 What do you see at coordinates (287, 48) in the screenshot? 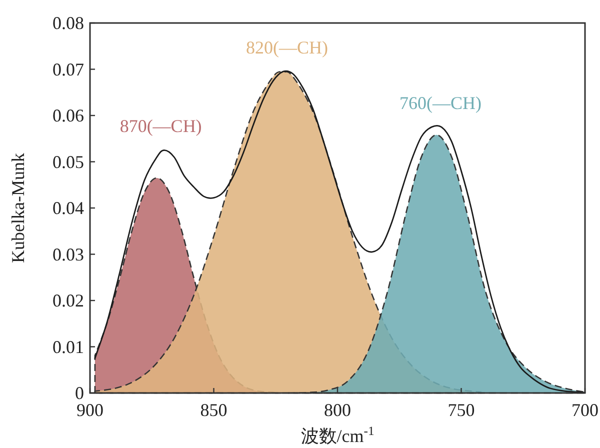
I see `annotation: 820(—CH)` at bounding box center [287, 48].